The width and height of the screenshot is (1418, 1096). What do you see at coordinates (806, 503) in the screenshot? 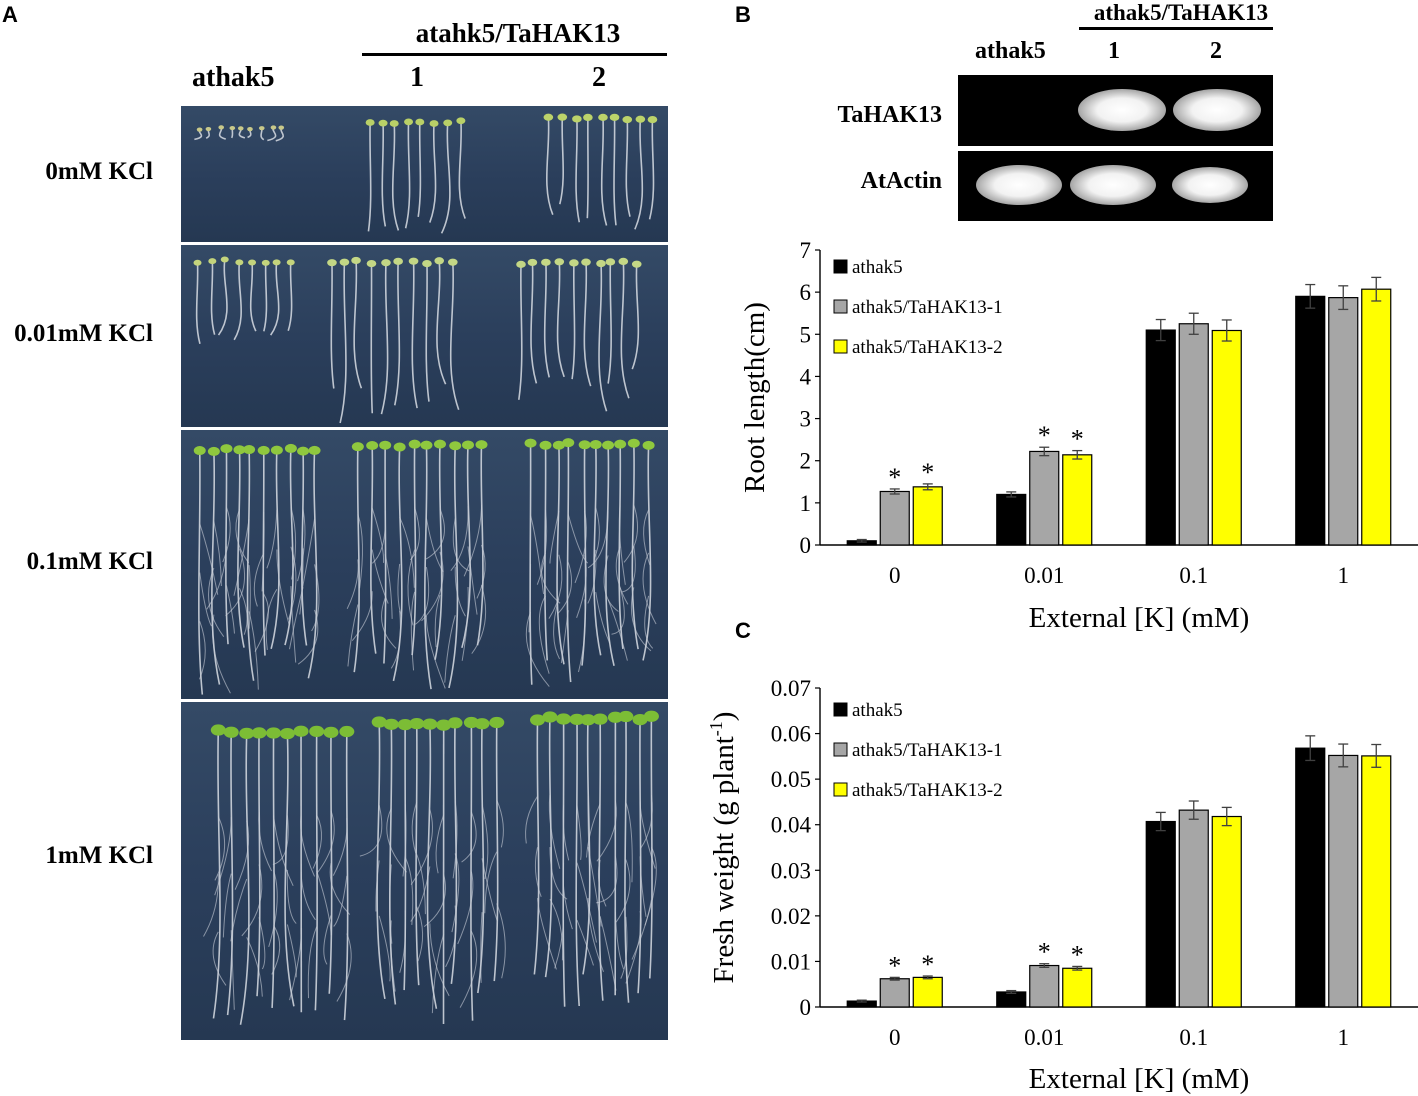
I see `root-length-ytick-label: 1` at bounding box center [806, 503].